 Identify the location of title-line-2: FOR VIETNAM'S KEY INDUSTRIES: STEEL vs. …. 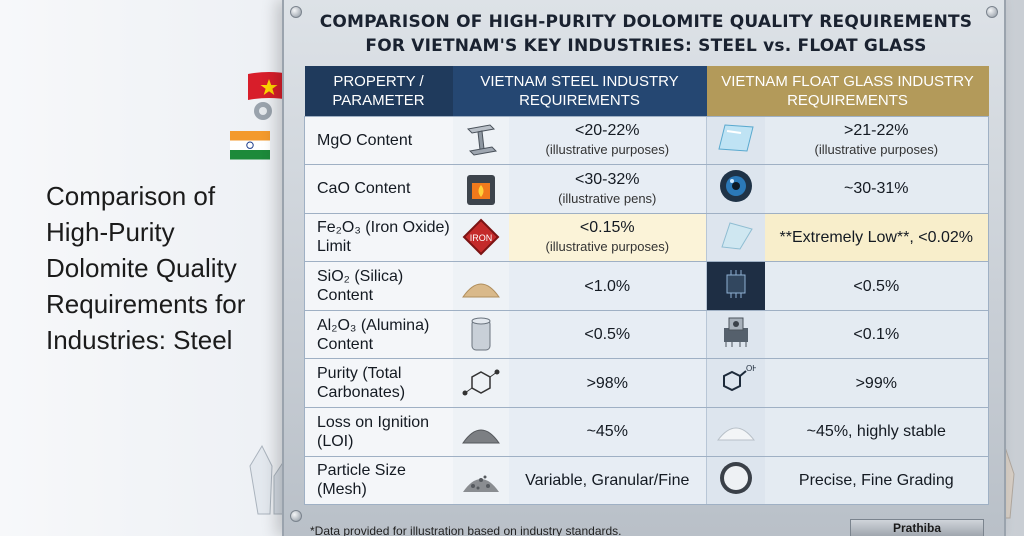
(646, 46).